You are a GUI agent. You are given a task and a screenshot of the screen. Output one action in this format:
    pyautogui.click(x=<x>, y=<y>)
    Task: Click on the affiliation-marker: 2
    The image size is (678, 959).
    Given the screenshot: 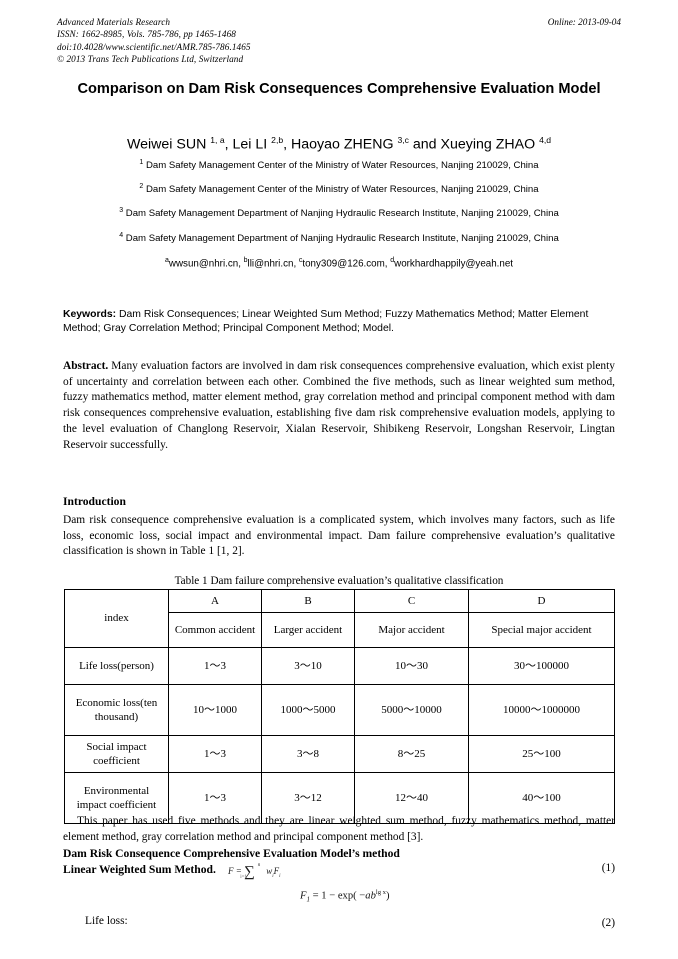 What is the action you would take?
    pyautogui.click(x=141, y=187)
    